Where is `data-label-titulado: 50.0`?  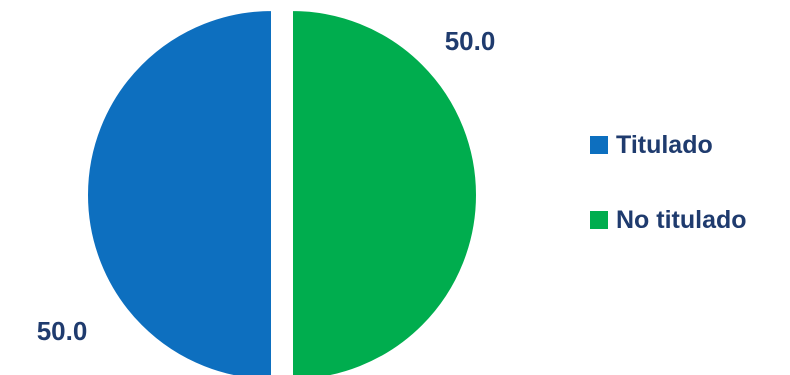
data-label-titulado: 50.0 is located at coordinates (62, 331).